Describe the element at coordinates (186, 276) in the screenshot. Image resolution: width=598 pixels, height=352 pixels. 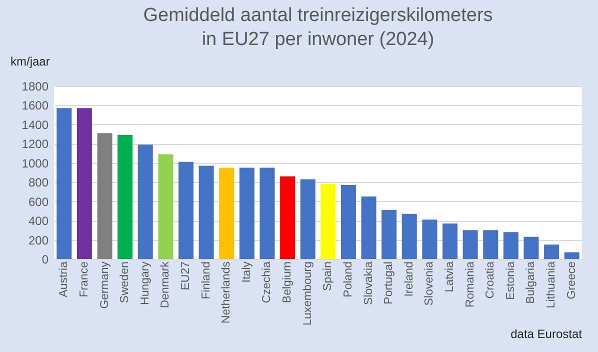
I see `x-tick-label: EU27` at that location.